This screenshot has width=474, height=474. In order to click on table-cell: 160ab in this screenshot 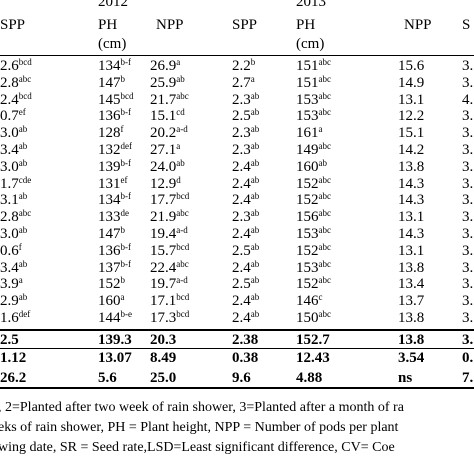, I will do `click(311, 166)`.